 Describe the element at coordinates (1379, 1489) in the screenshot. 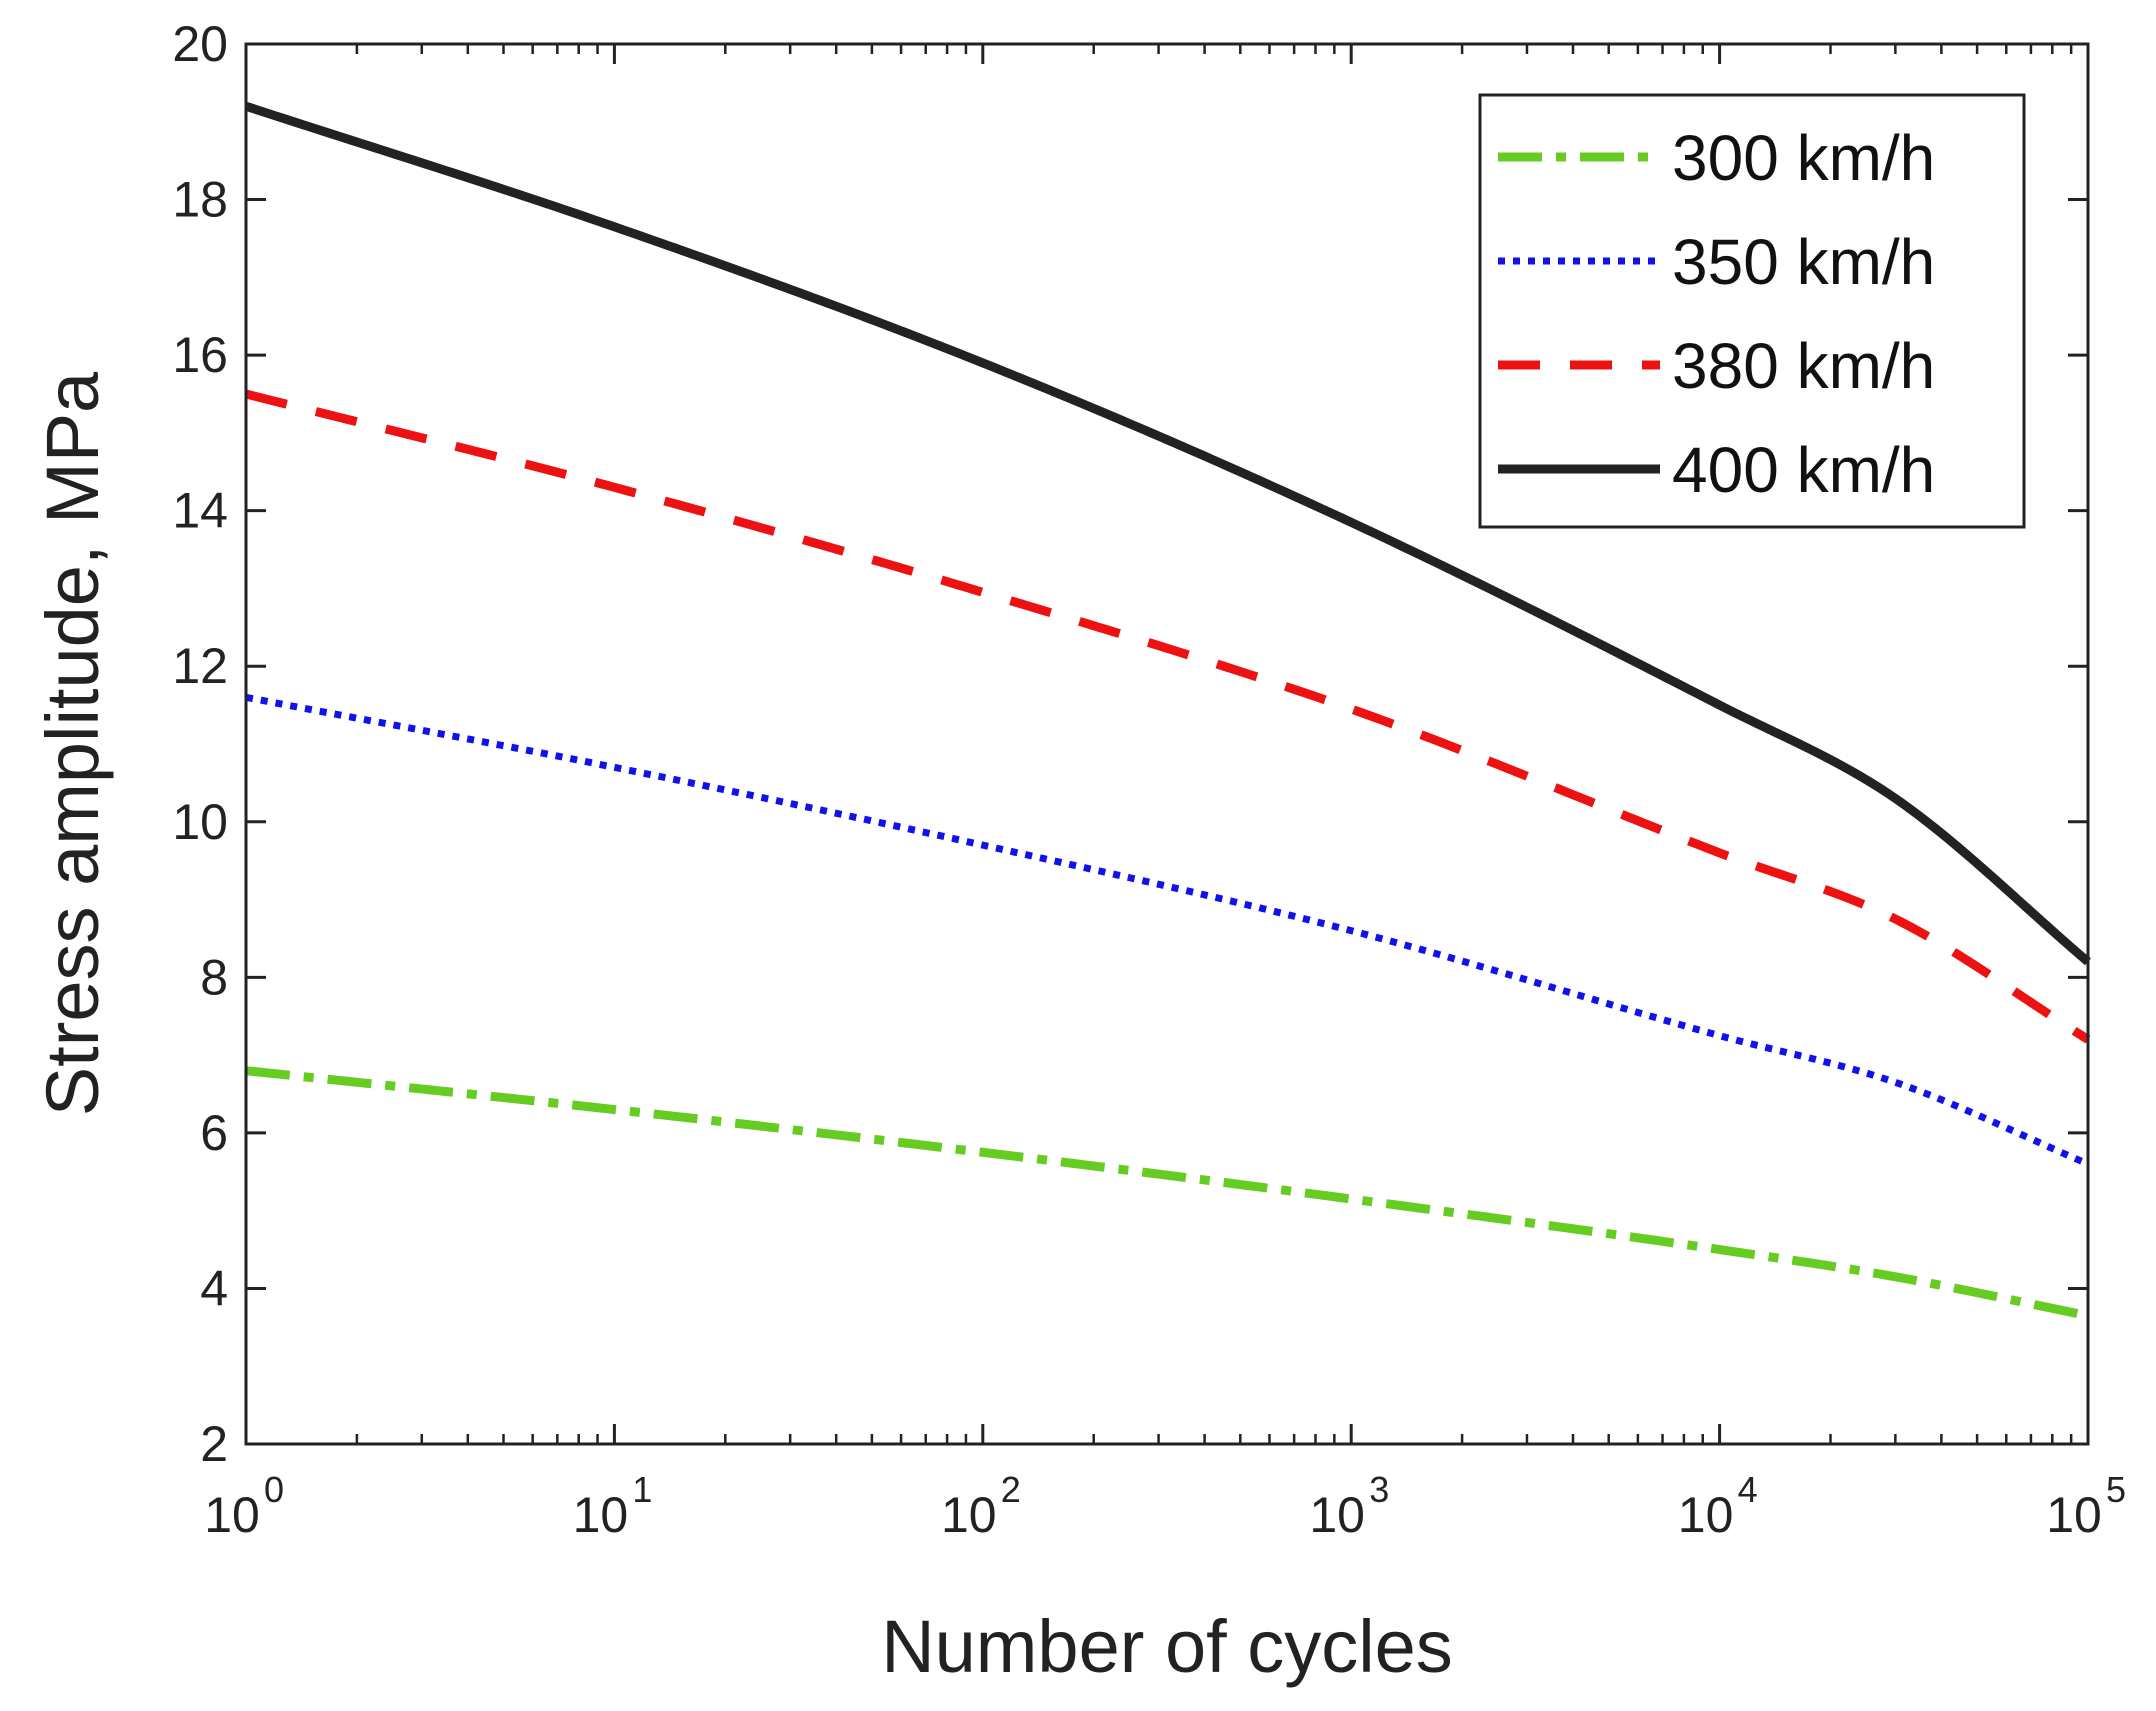

I see `x-tick-exponent: 3` at that location.